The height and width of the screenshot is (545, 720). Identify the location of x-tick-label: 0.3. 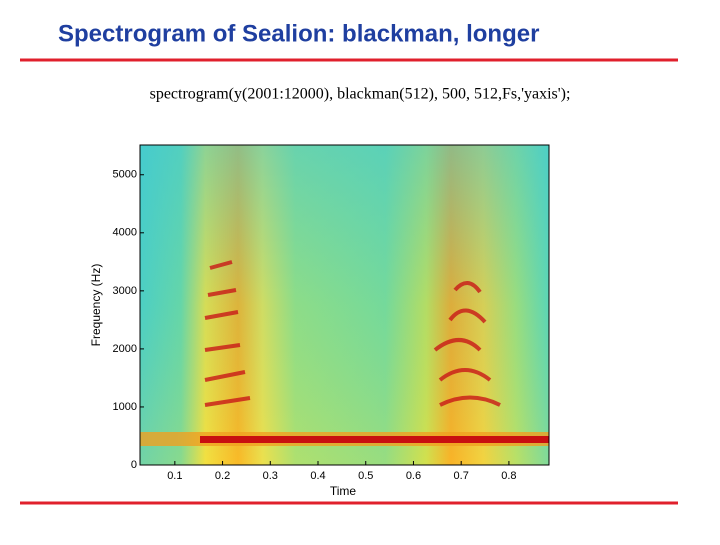
(270, 476).